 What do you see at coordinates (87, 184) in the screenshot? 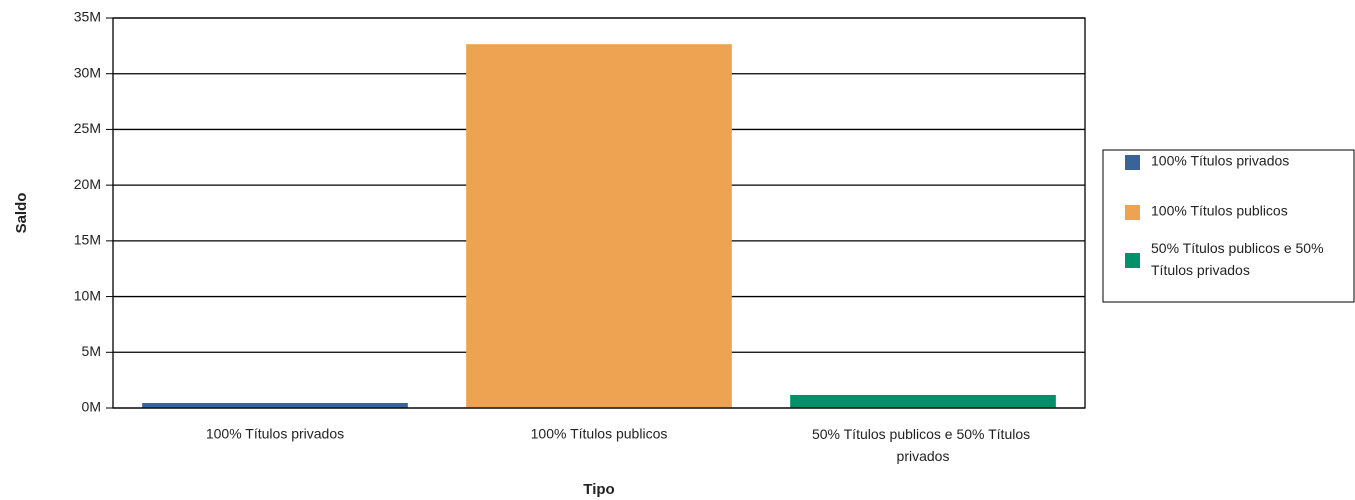
I see `y-tick-label: 20M` at bounding box center [87, 184].